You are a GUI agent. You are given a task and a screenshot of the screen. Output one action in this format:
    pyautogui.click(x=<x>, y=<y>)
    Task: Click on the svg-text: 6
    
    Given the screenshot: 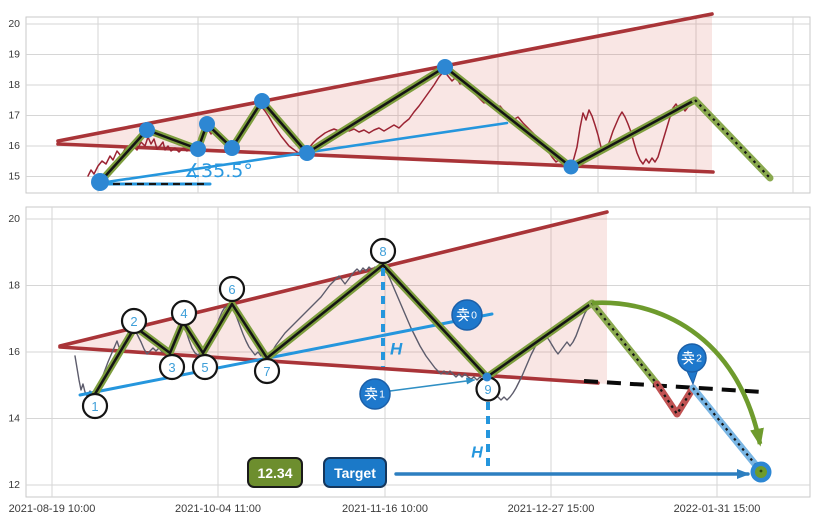 What is the action you would take?
    pyautogui.click(x=231, y=289)
    